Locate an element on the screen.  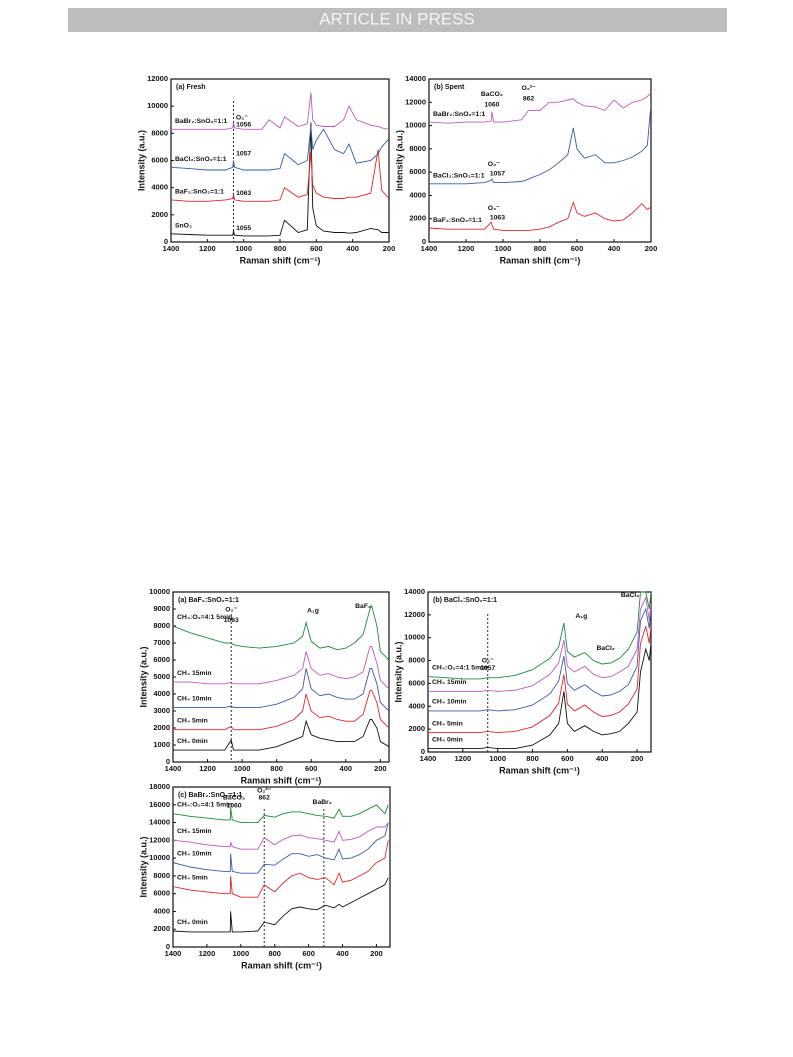
plot-frame is located at coordinates (539, 672).